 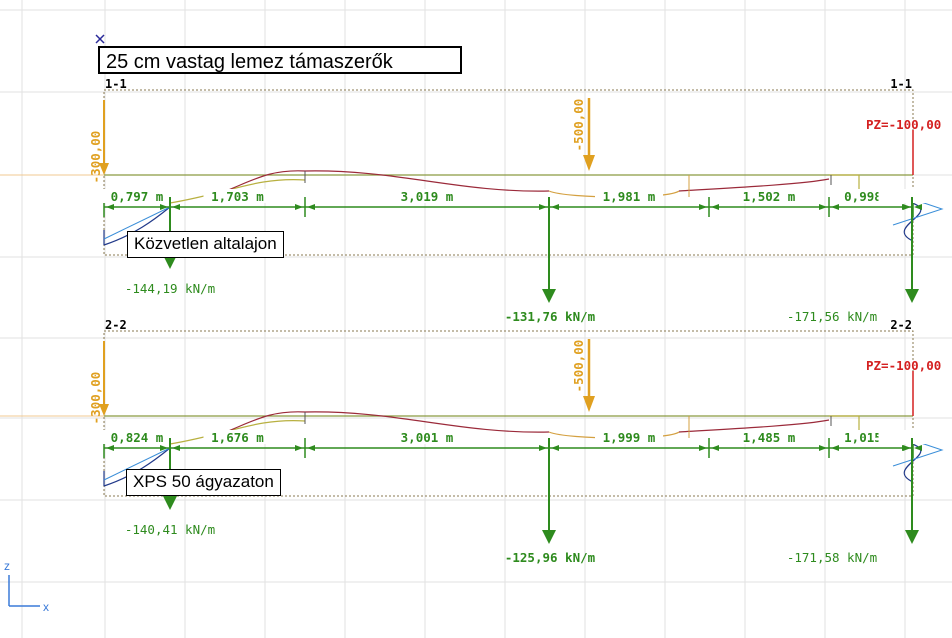 I want to click on span-label: 1,485 m, so click(x=769, y=437).